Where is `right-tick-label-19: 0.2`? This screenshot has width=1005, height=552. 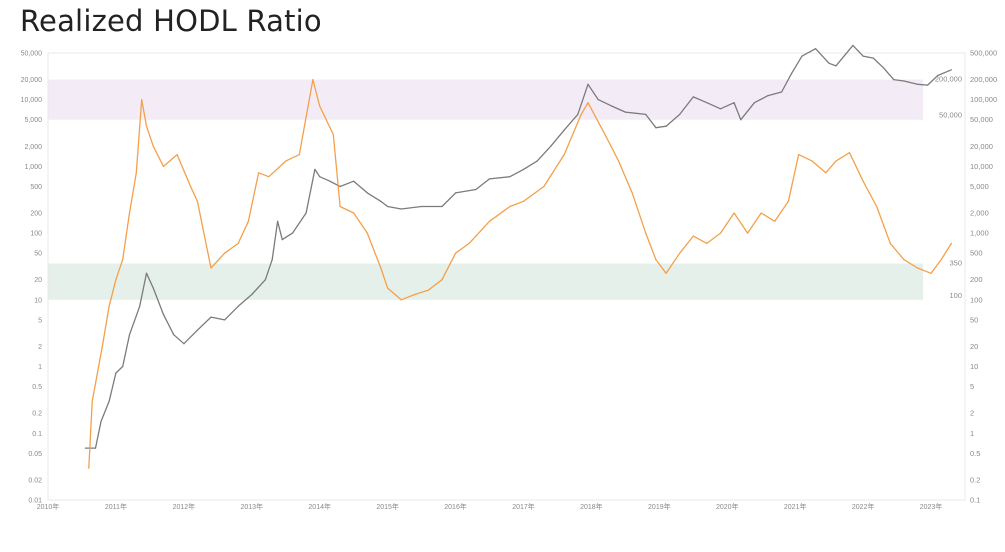 right-tick-label-19: 0.2 is located at coordinates (975, 479).